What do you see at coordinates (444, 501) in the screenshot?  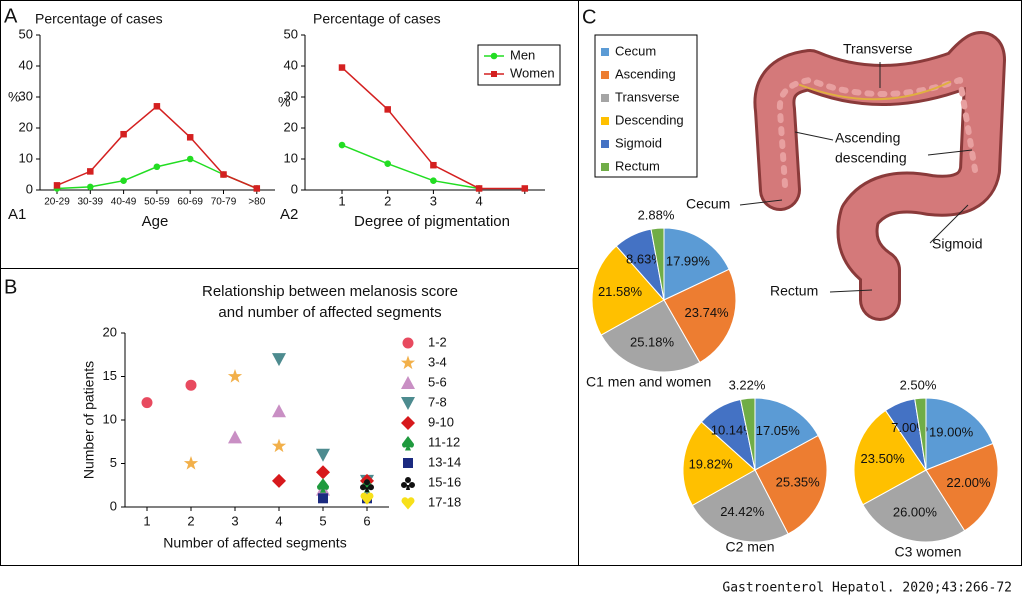 I see `legend-label: 17-18` at bounding box center [444, 501].